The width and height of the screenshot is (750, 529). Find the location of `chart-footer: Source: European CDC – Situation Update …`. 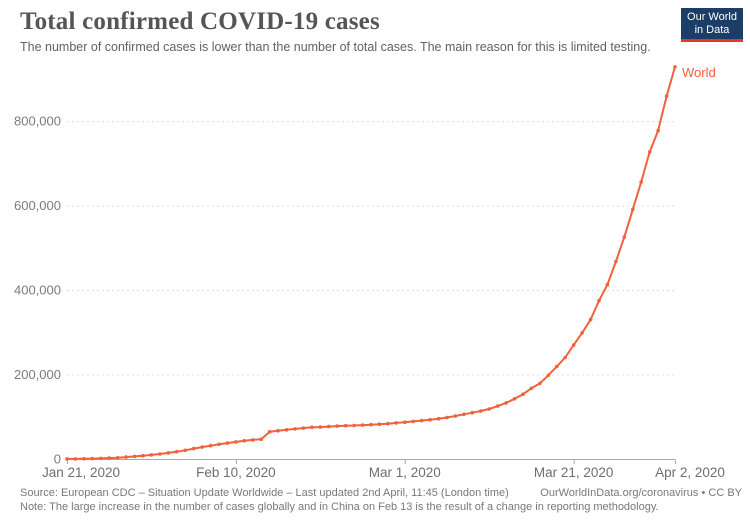

chart-footer: Source: European CDC – Situation Update … is located at coordinates (381, 500).